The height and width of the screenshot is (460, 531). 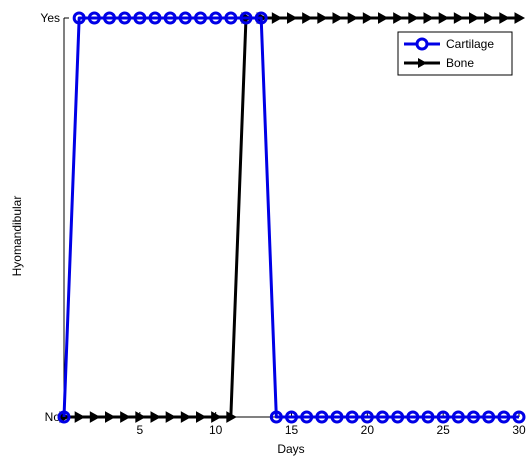 I want to click on legend-label-cartilage: Cartilage, so click(x=470, y=44).